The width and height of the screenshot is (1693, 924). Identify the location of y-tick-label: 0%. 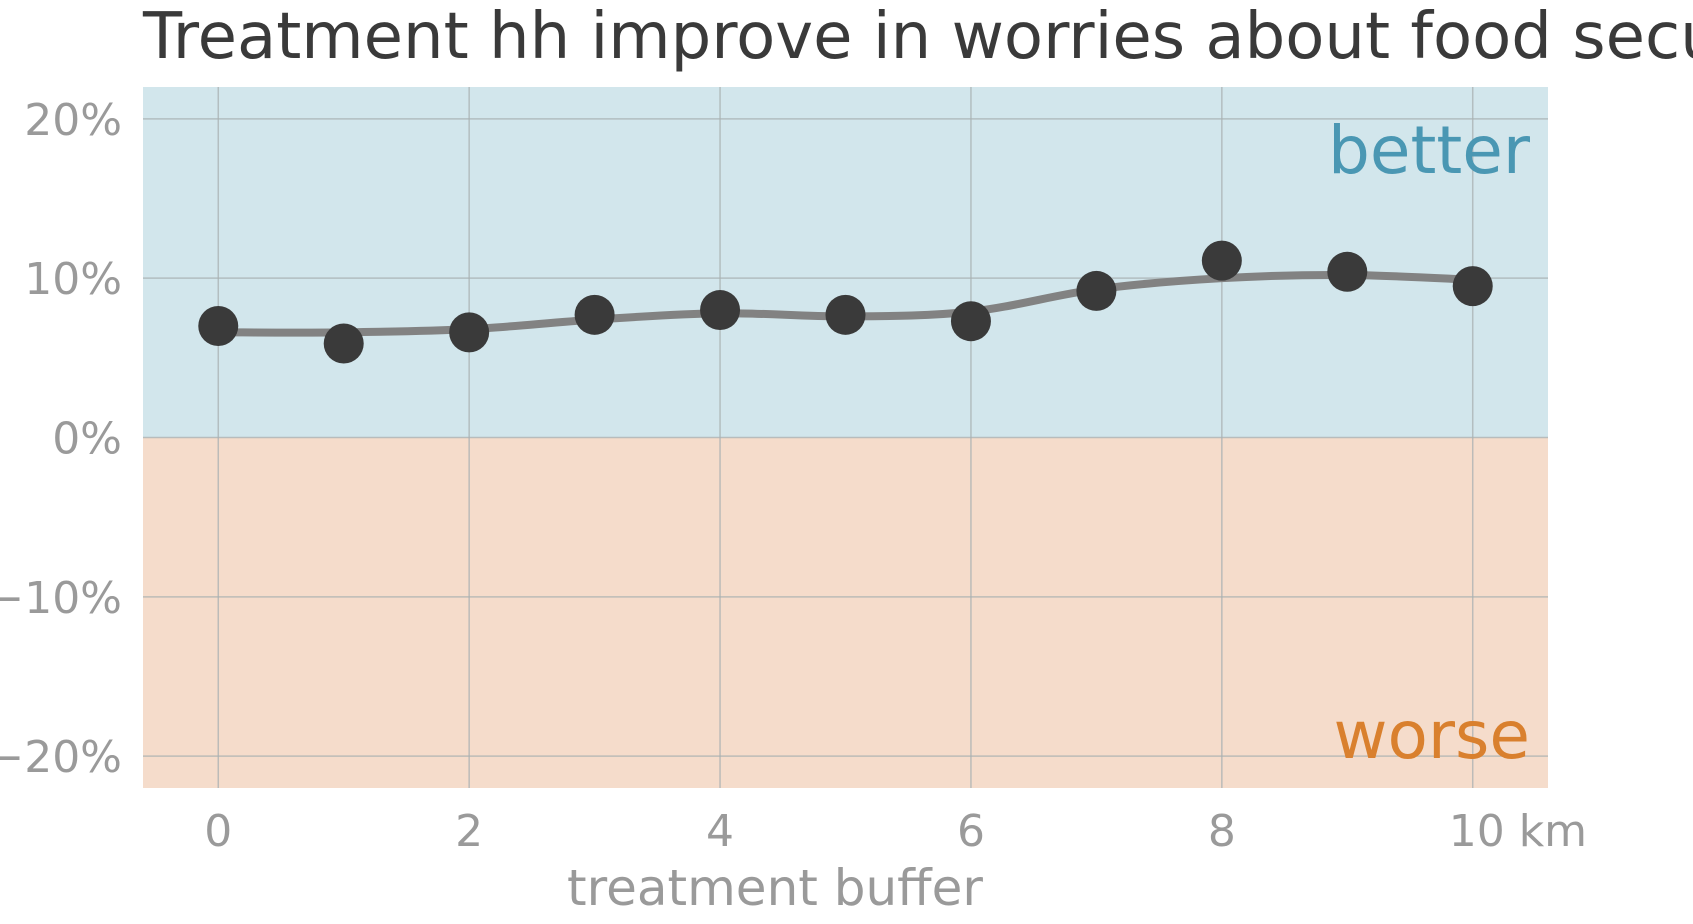
(87, 439).